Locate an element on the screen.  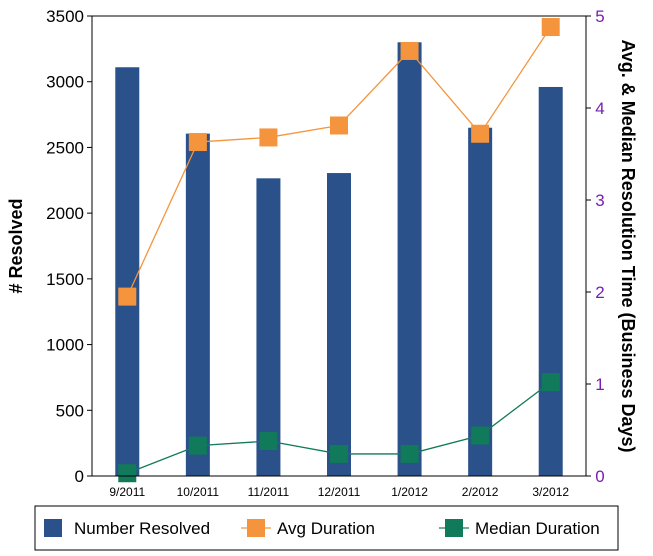
left-axis-tick-label-7: 3500 is located at coordinates (65, 16).